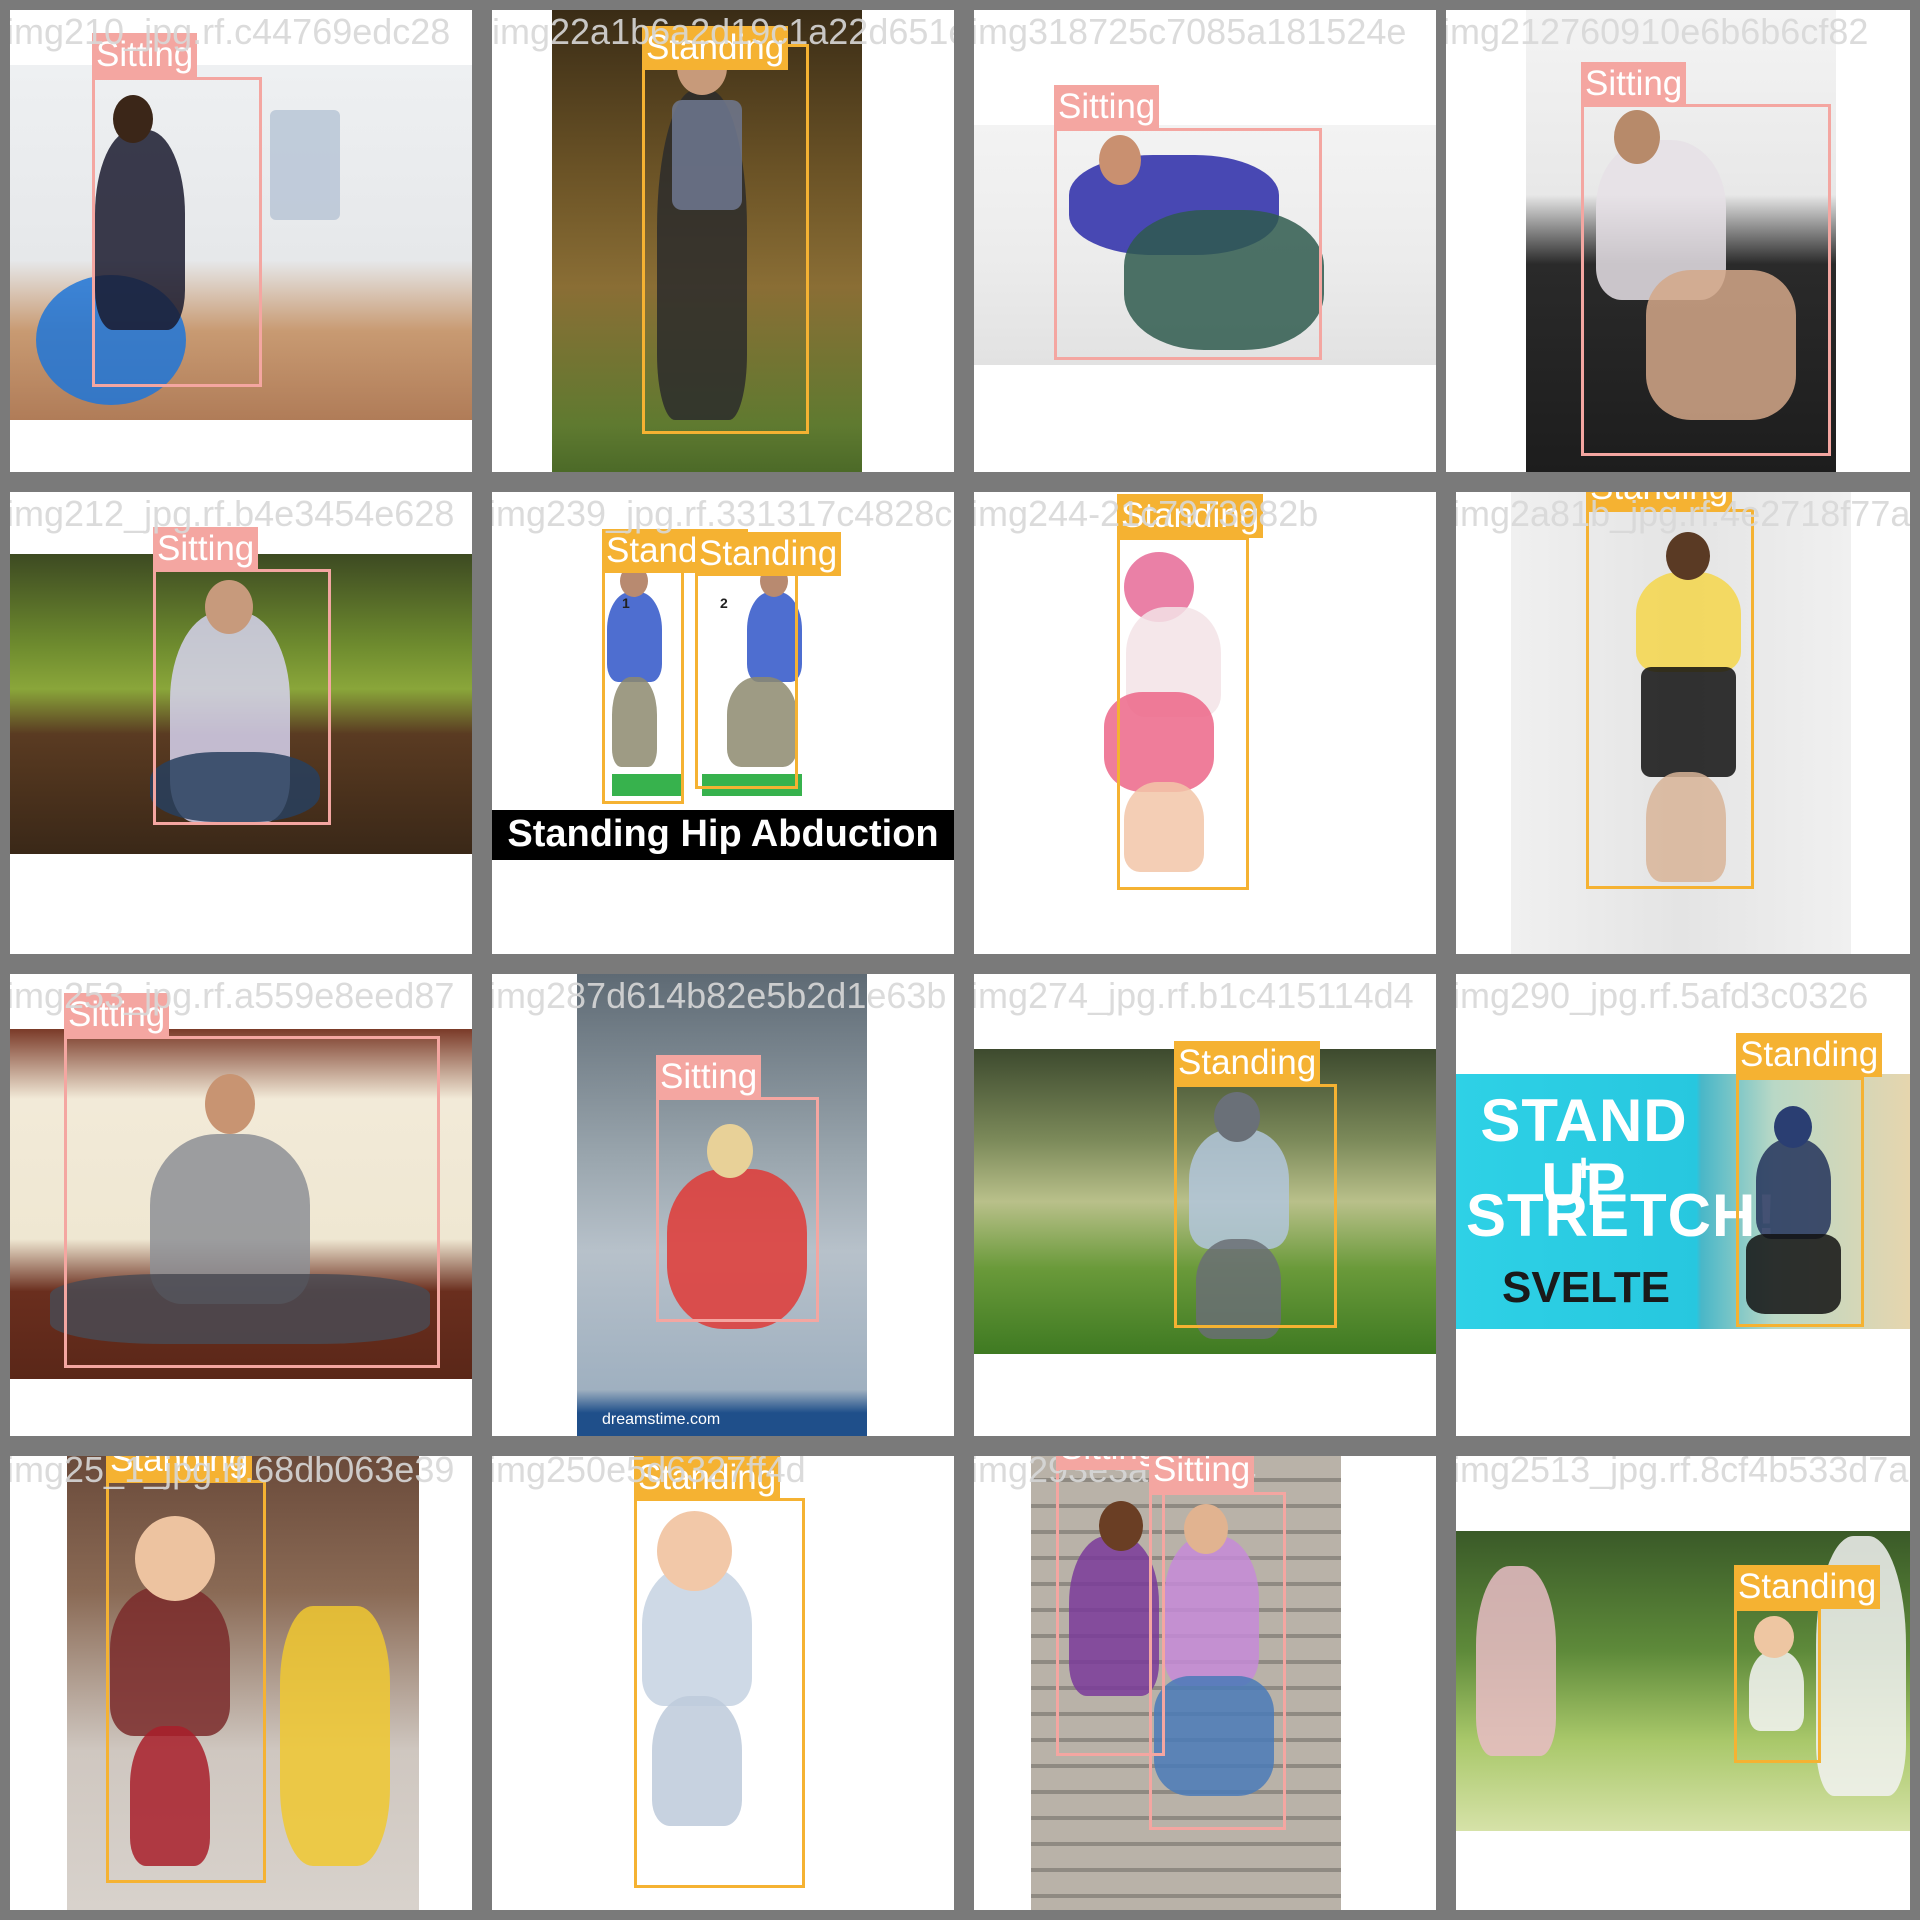  I want to click on tile-5: Sitting img212_jpg.rf.b4e3454e628, so click(241, 723).